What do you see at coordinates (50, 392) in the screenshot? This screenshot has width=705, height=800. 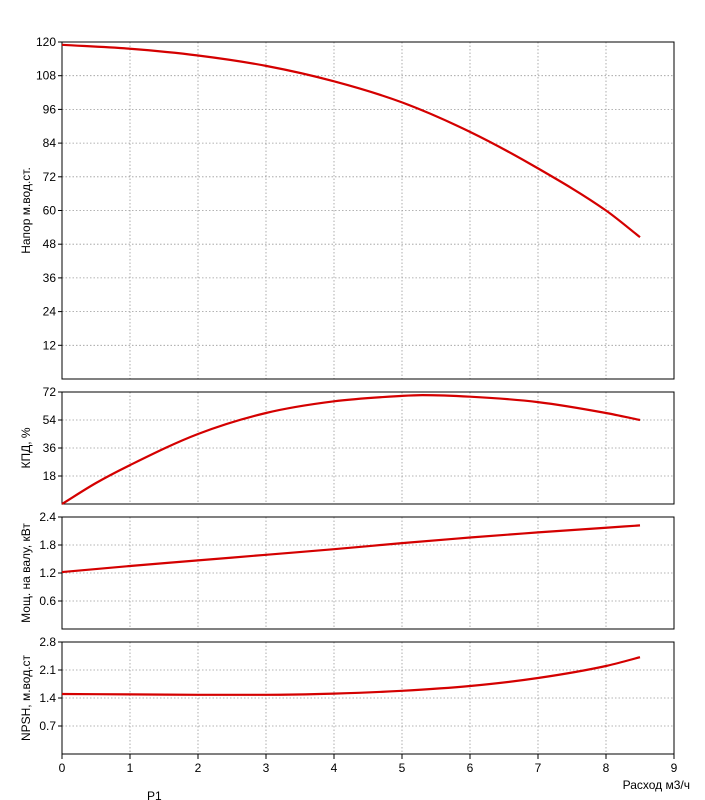 I see `panel-2-ytick-label: 72` at bounding box center [50, 392].